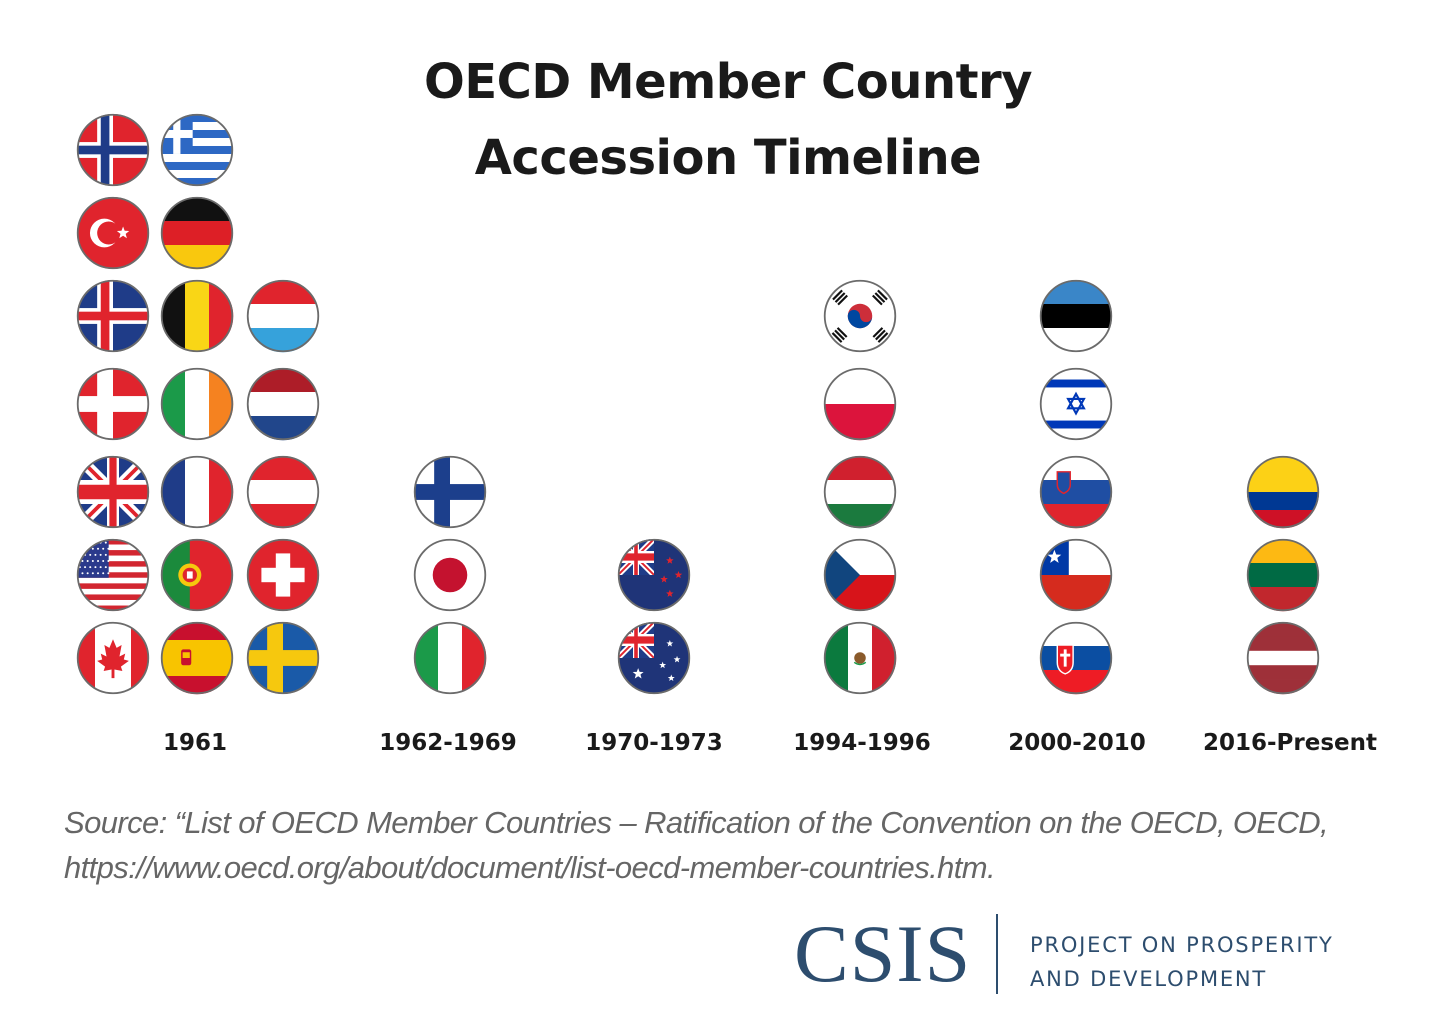 This screenshot has width=1456, height=1031. What do you see at coordinates (1076, 575) in the screenshot?
I see `chile-flag-icon` at bounding box center [1076, 575].